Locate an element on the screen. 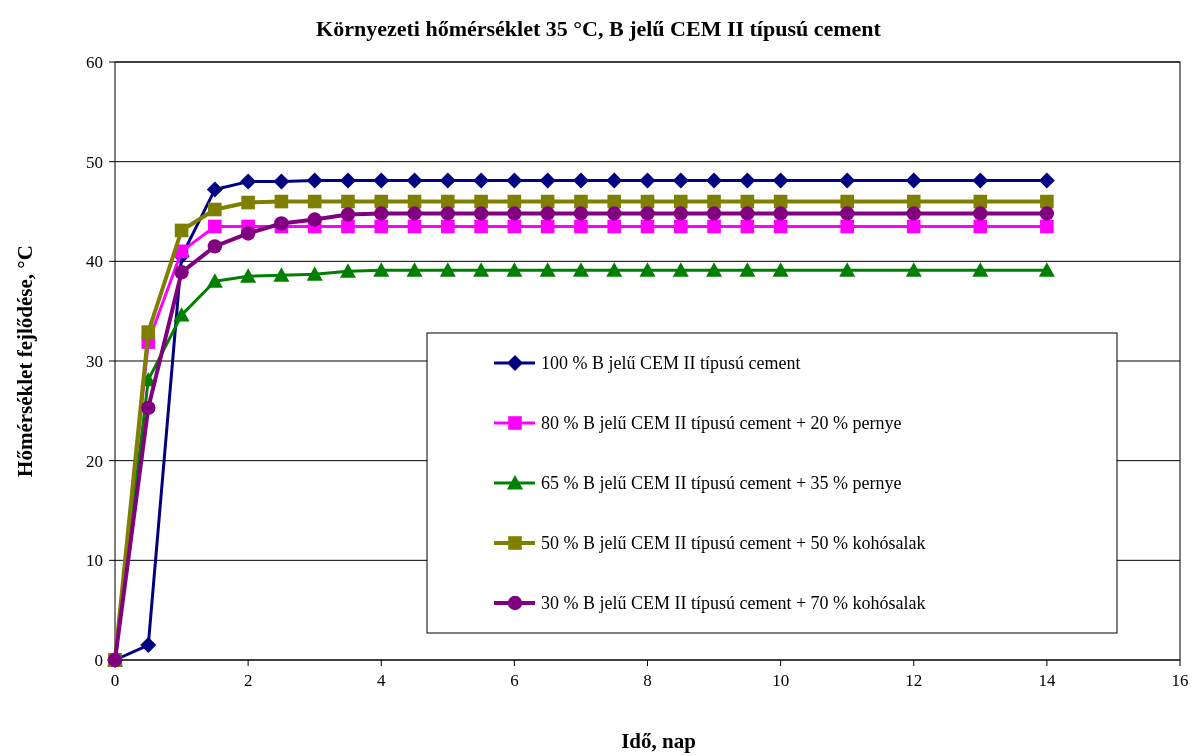 The image size is (1197, 756). x-tick-label: 0 is located at coordinates (115, 680).